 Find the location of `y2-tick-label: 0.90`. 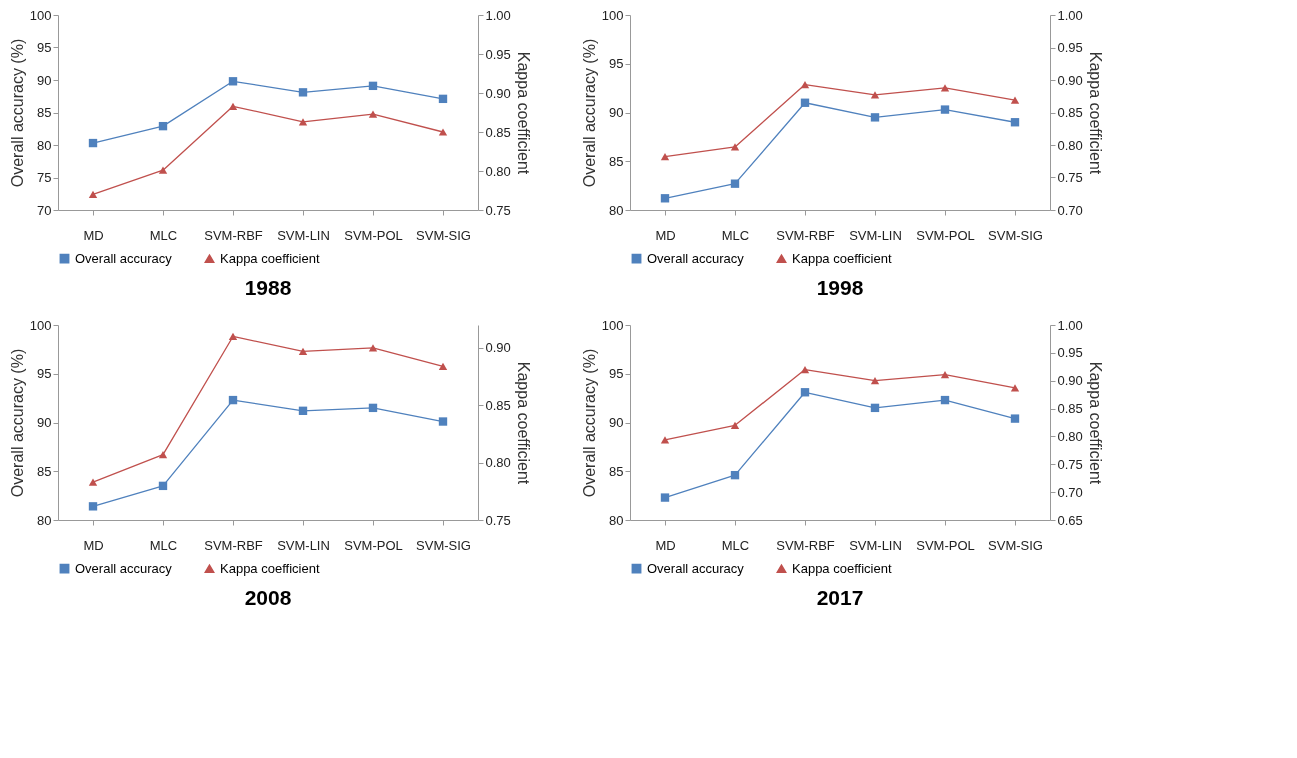

y2-tick-label: 0.90 is located at coordinates (1070, 80).